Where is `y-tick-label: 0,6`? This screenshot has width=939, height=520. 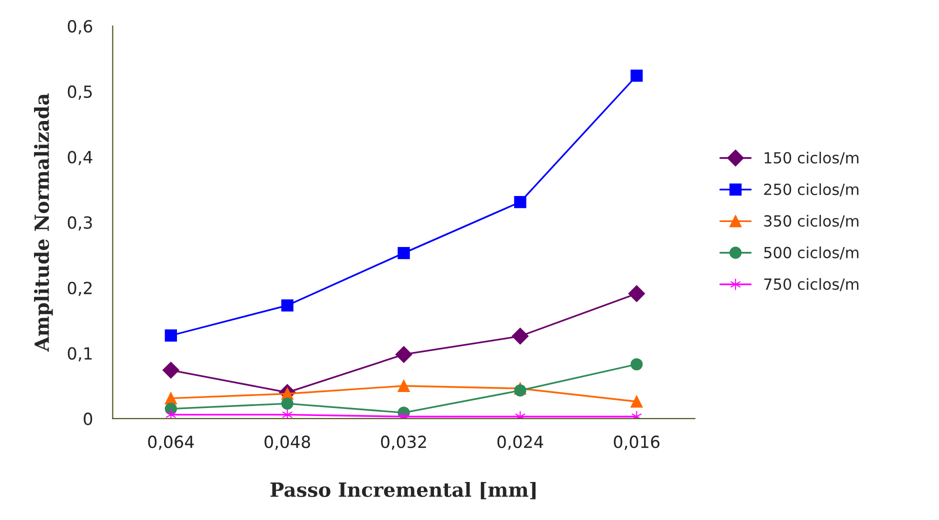
y-tick-label: 0,6 is located at coordinates (80, 27).